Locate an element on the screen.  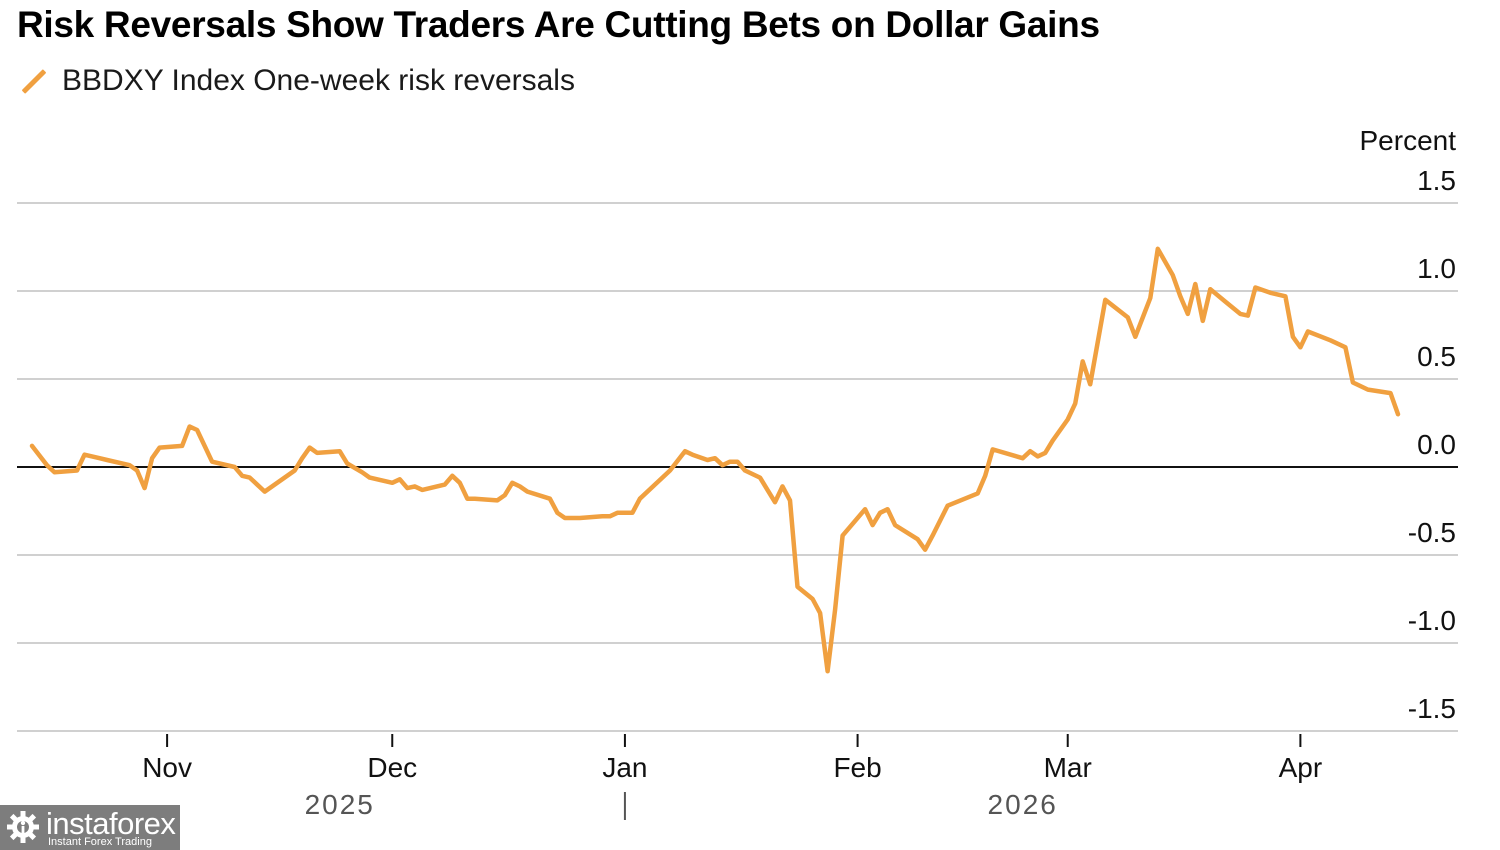
y-tick-label: 1.0 is located at coordinates (1436, 268).